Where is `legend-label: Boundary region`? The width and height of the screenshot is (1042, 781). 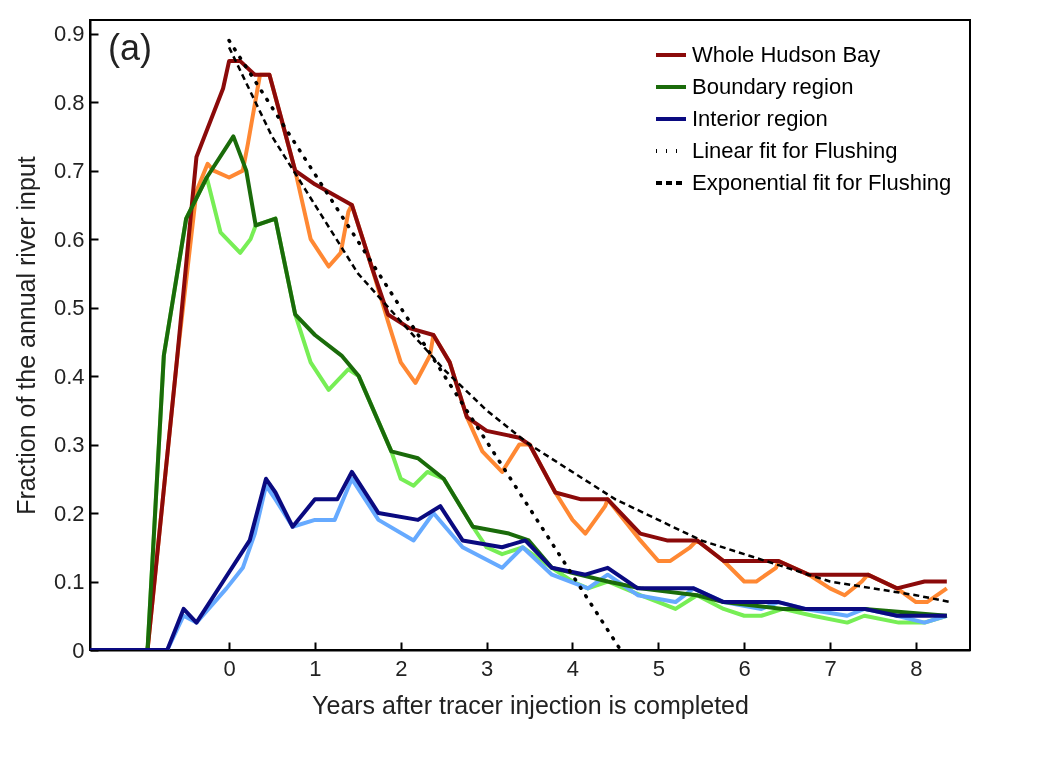 legend-label: Boundary region is located at coordinates (773, 86).